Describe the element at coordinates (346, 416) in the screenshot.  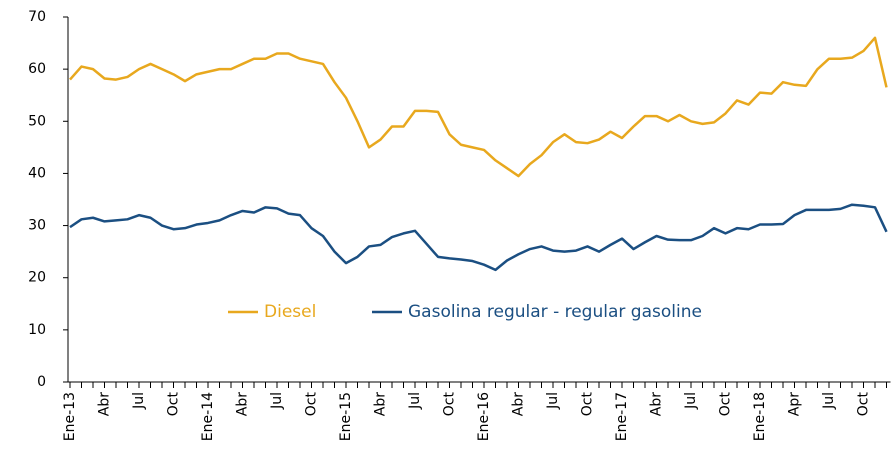
I see `x-tick-label: Ene-15` at that location.